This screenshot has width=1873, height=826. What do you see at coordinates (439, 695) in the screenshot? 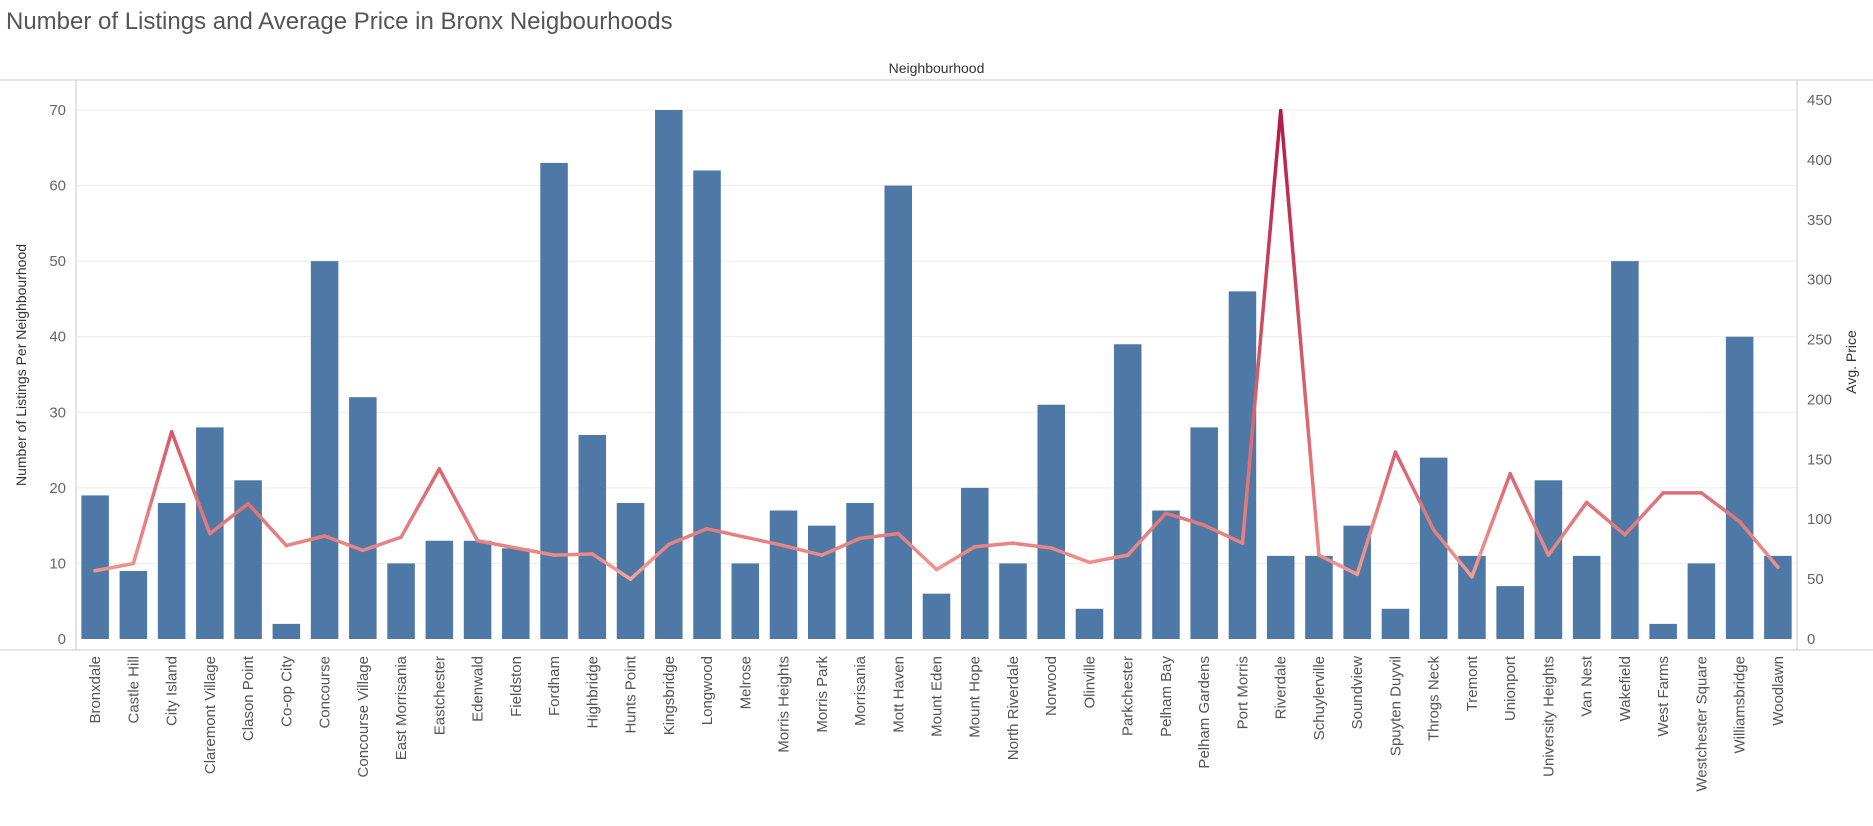
I see `x-tick-label: Eastchester` at bounding box center [439, 695].